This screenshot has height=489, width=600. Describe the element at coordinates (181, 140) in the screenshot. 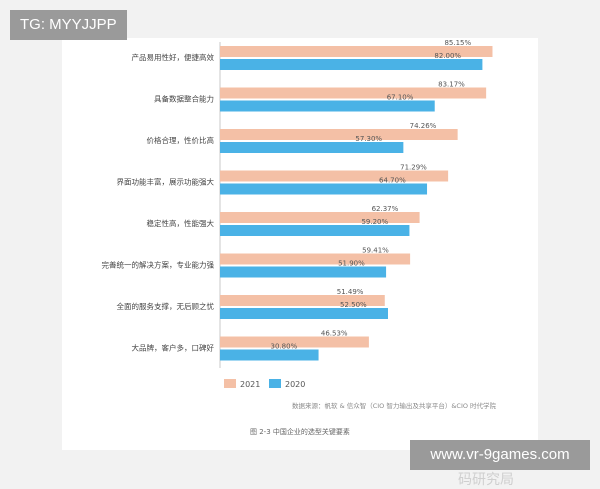

I see `category-label: 价格合理，性价比高` at that location.